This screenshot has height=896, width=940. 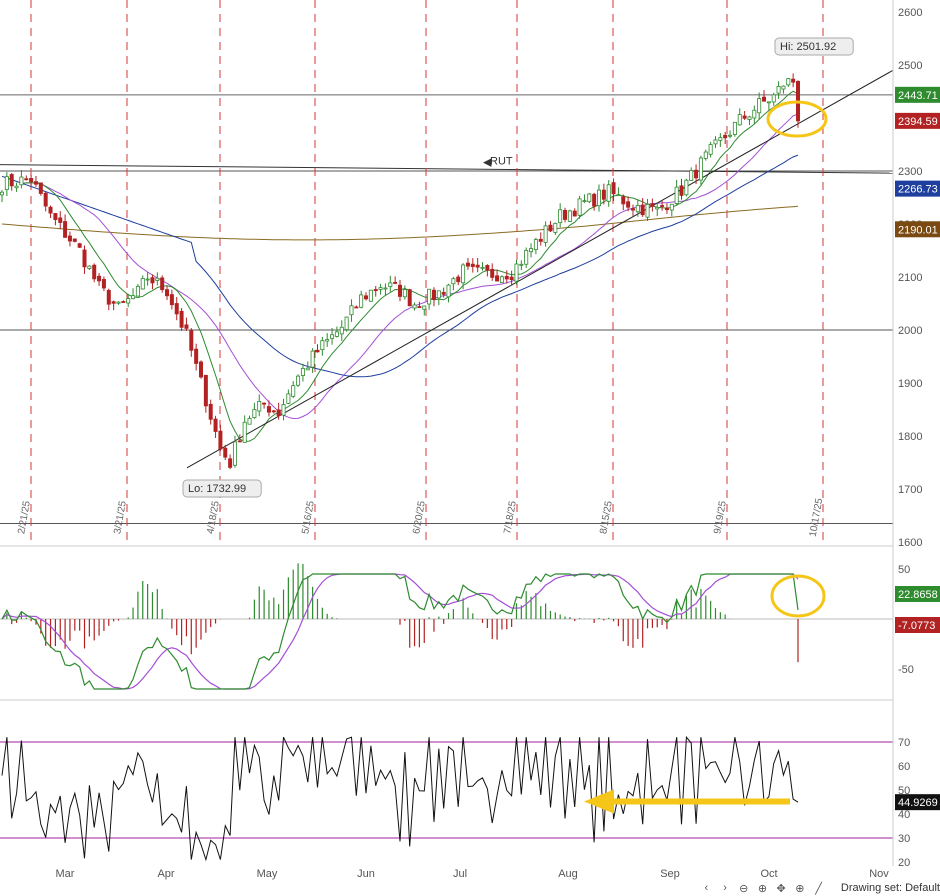 I want to click on price-tag-text: 2190.01, so click(x=918, y=230).